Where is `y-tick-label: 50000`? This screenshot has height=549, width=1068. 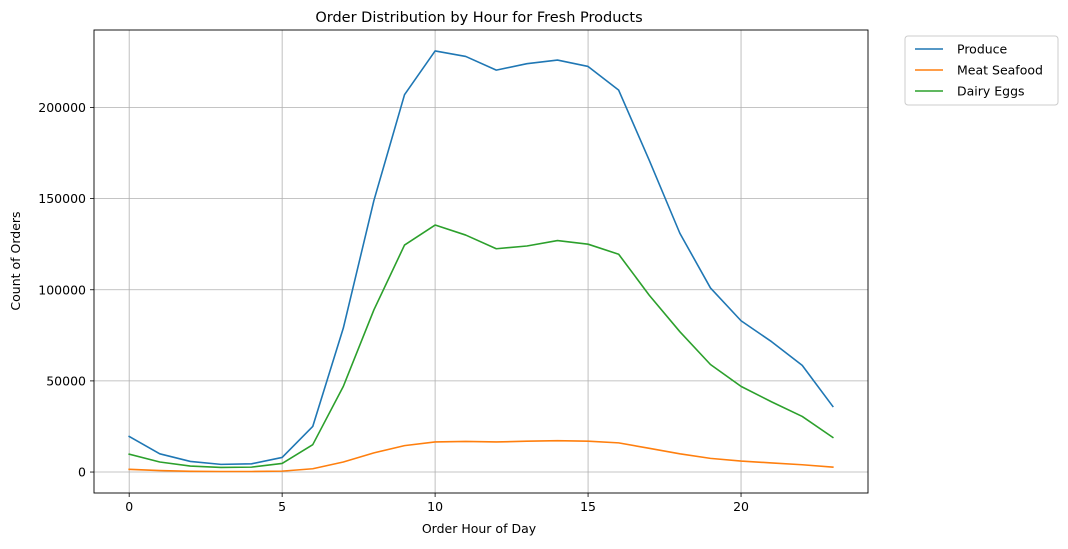 y-tick-label: 50000 is located at coordinates (66, 380).